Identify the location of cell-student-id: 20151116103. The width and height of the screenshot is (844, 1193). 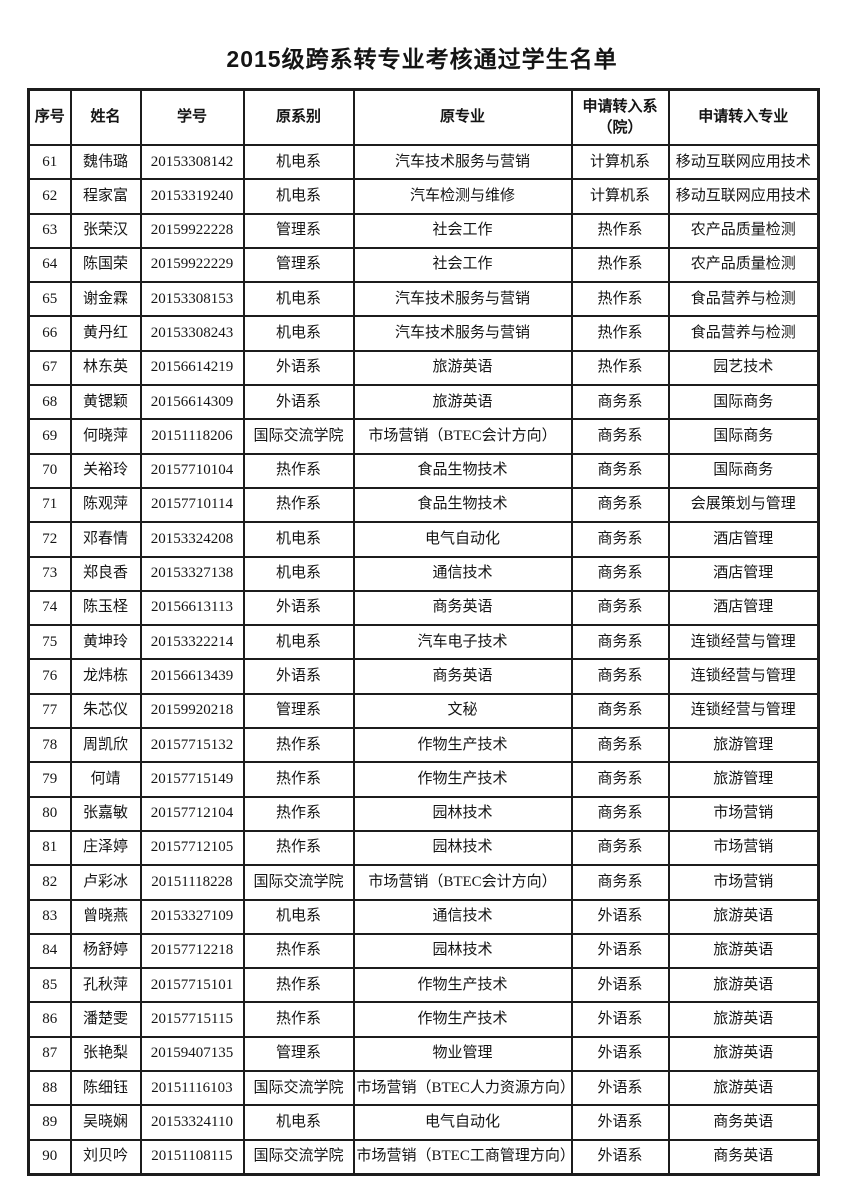
(192, 1088).